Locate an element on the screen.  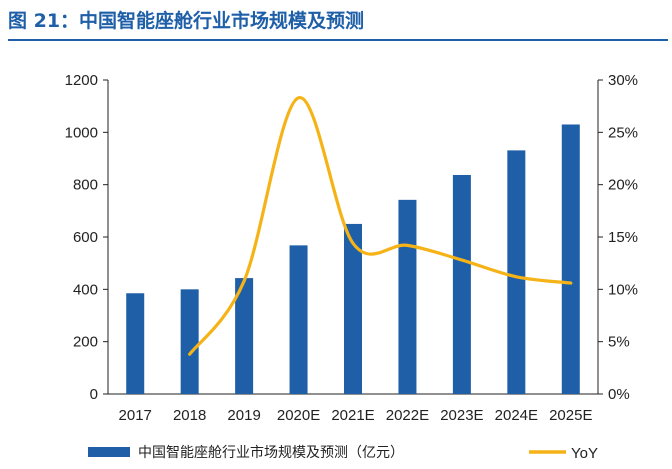
y-tick-label: 1000 is located at coordinates (81, 132).